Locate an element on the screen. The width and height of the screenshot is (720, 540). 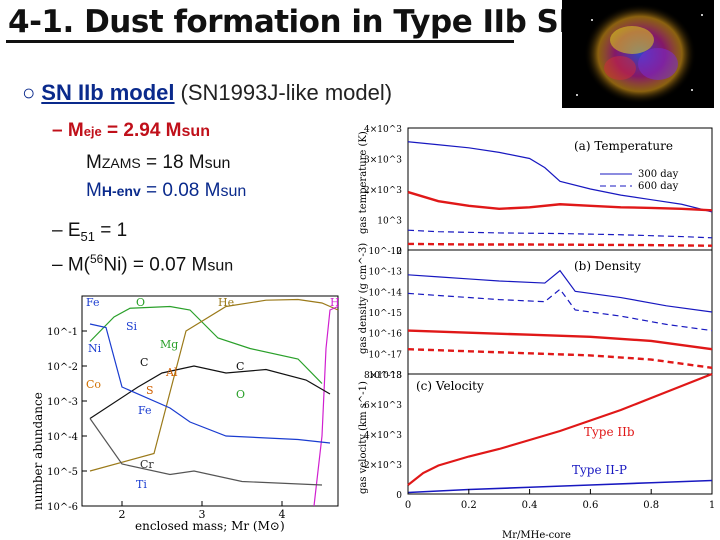
temp-ylabel: gas temperature (K) is located at coordinates (363, 182).